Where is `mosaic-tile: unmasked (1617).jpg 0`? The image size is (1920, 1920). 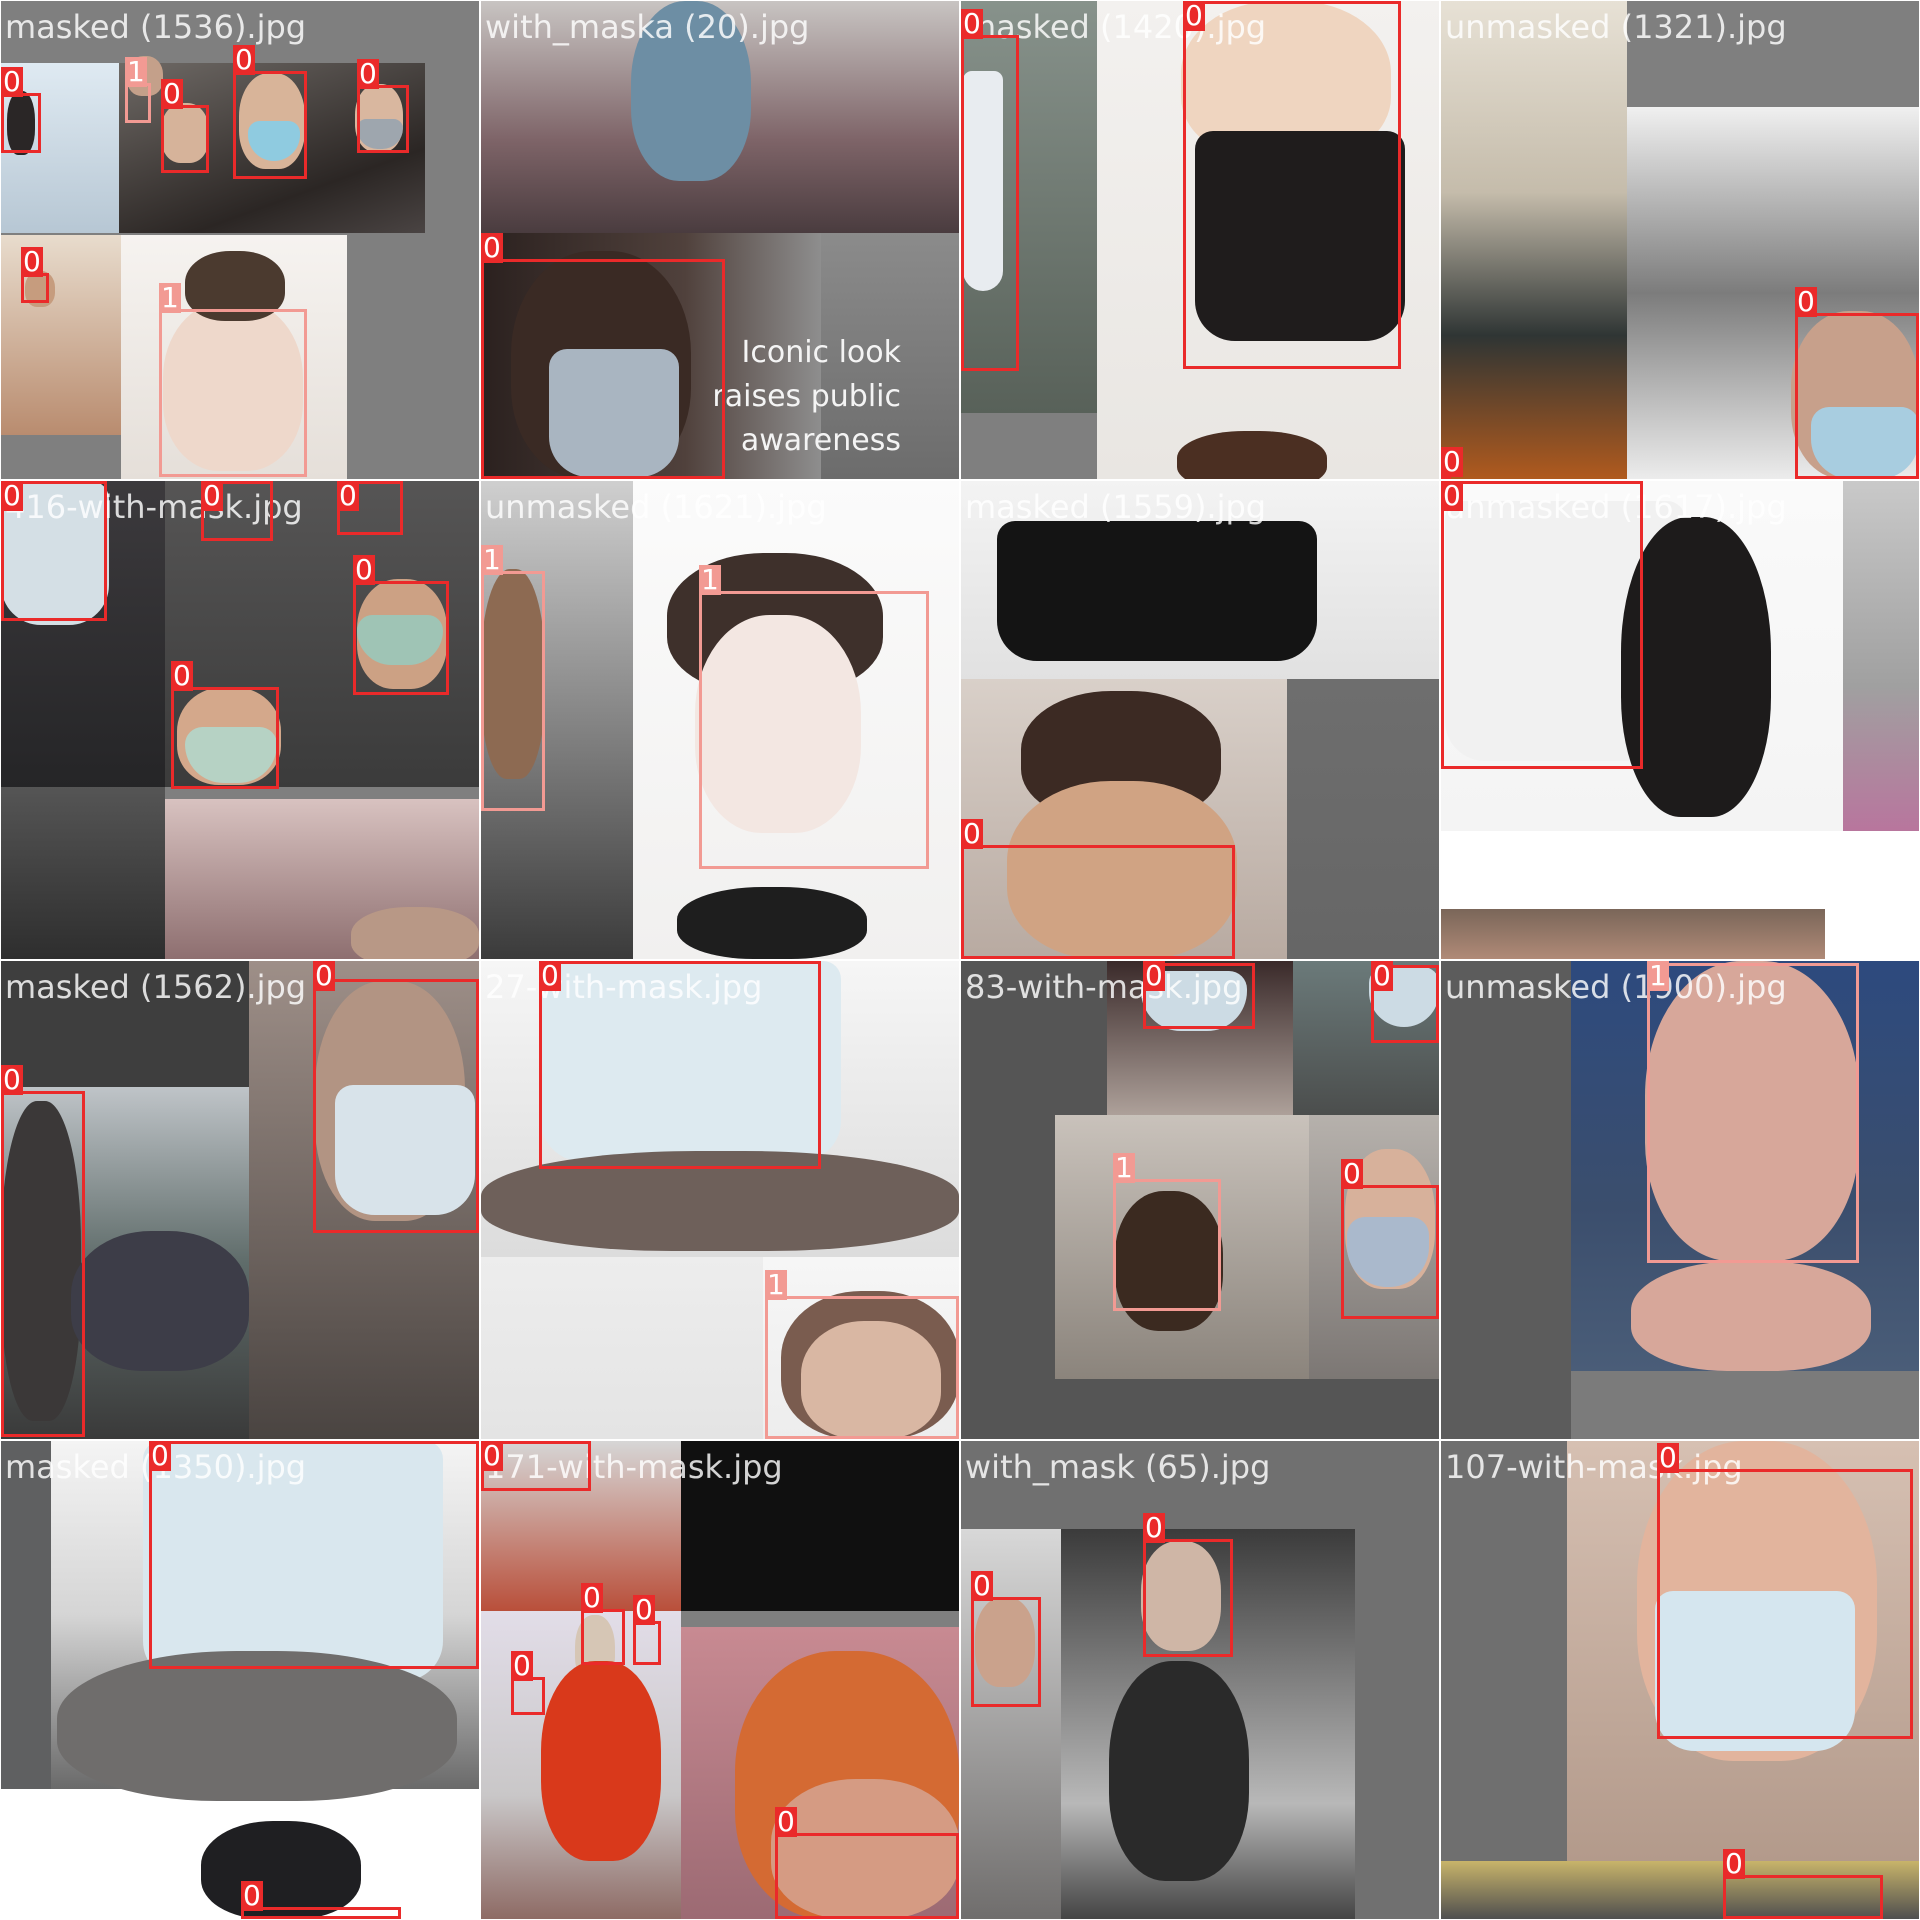
mosaic-tile: unmasked (1617).jpg 0 is located at coordinates (1680, 720).